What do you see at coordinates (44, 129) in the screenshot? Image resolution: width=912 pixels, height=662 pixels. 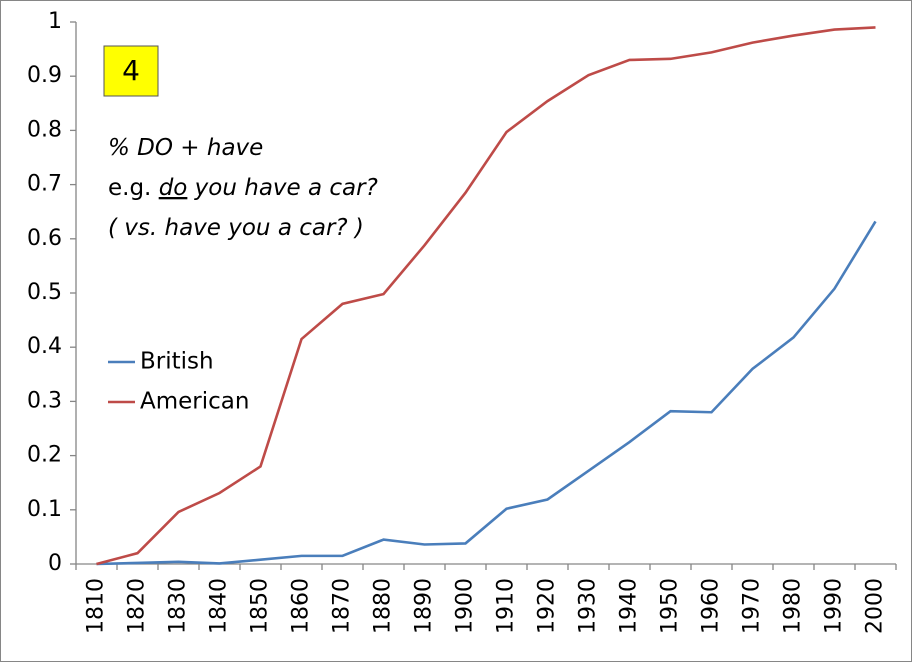 I see `y-tick-label: 0.8` at bounding box center [44, 129].